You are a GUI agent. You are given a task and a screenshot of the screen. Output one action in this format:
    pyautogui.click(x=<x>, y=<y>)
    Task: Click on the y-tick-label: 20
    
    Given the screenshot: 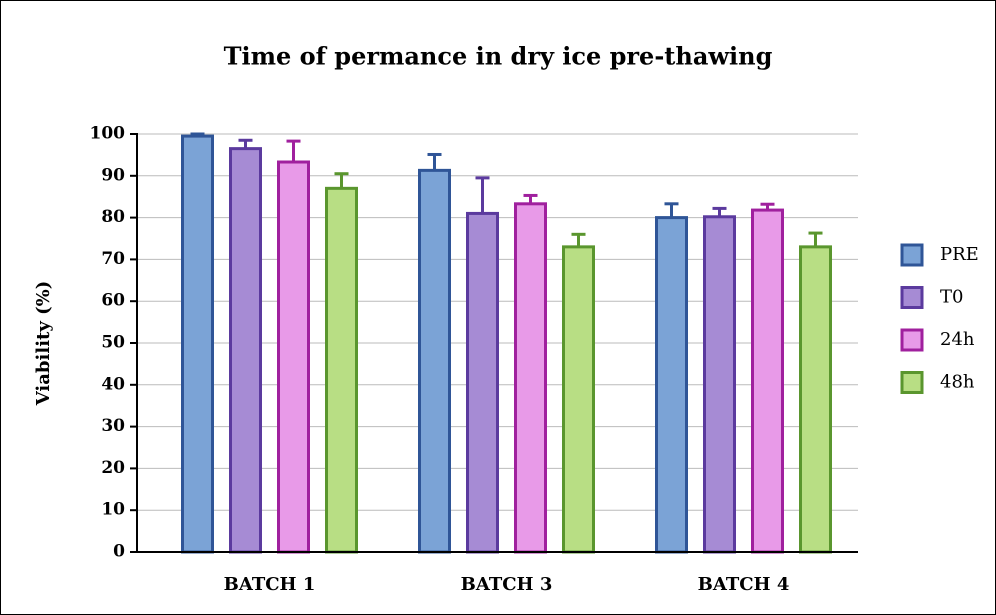 What is the action you would take?
    pyautogui.click(x=113, y=468)
    